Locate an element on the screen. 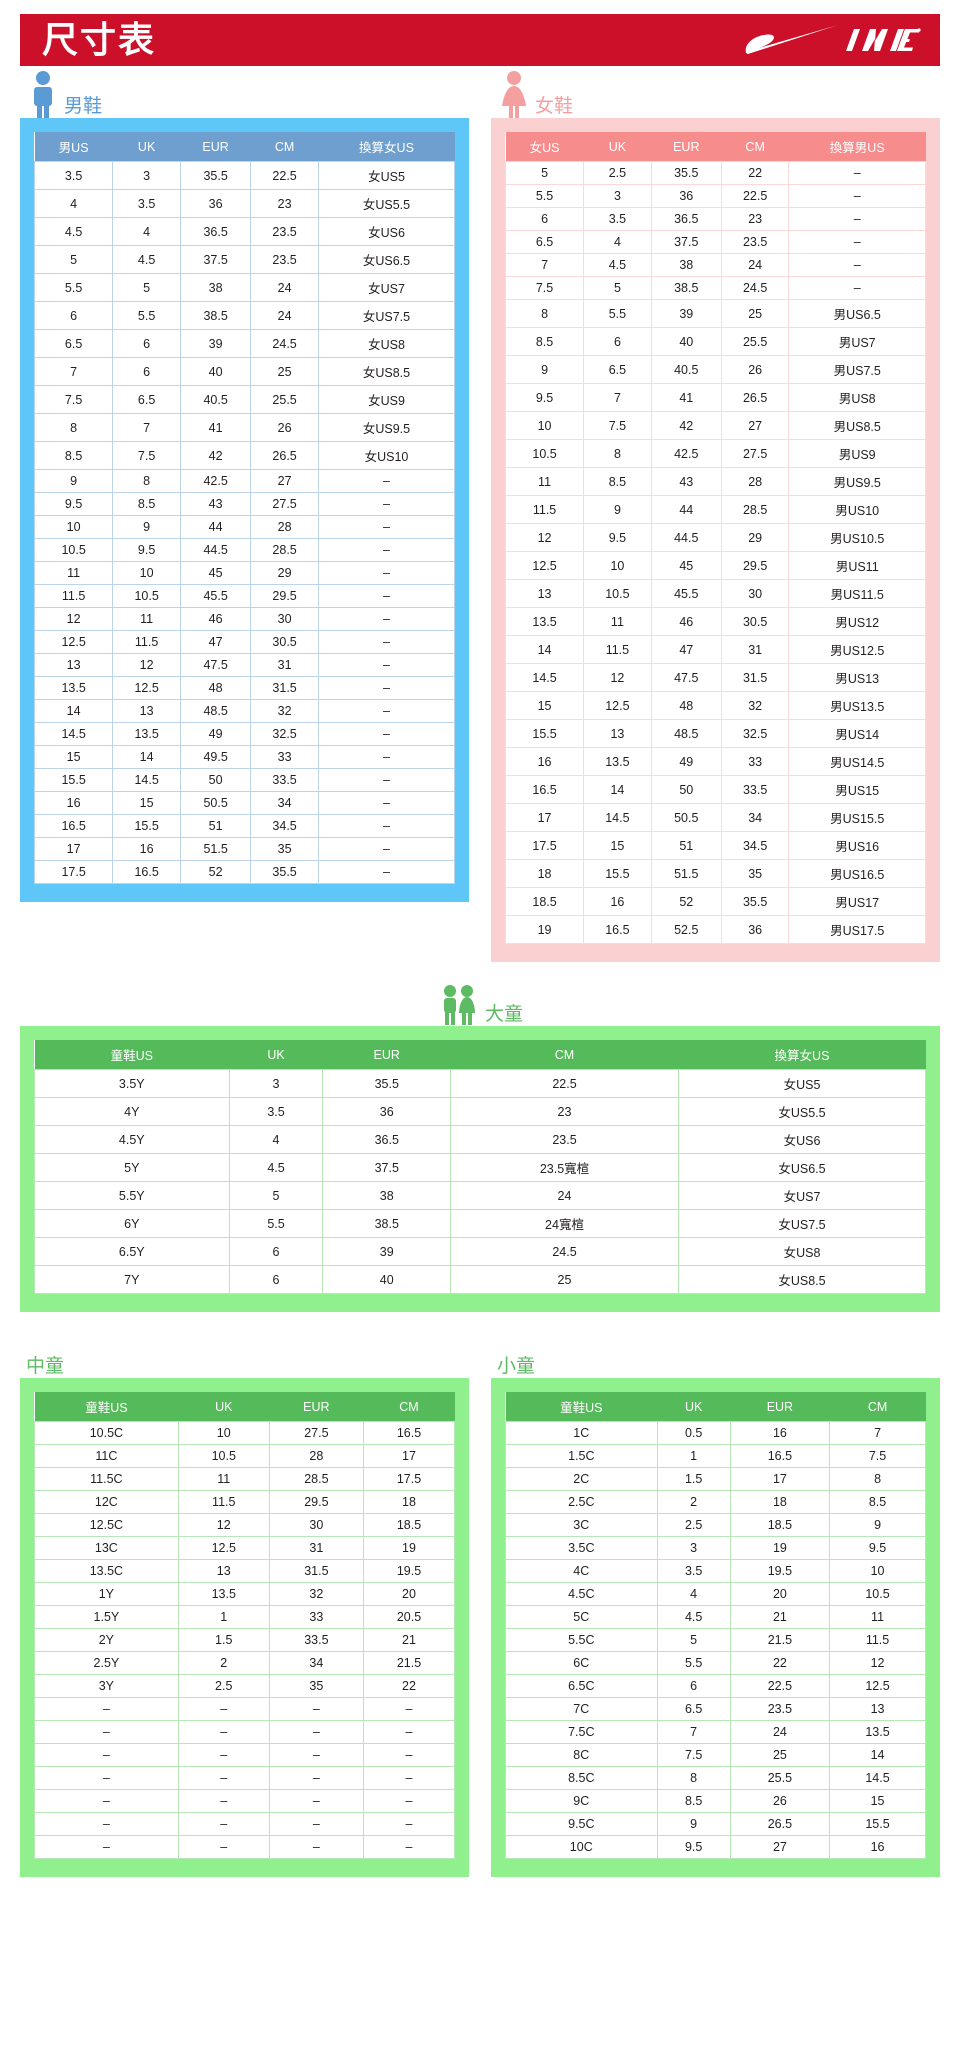 Image resolution: width=960 pixels, height=2061 pixels. table-cell: 2 is located at coordinates (693, 1502).